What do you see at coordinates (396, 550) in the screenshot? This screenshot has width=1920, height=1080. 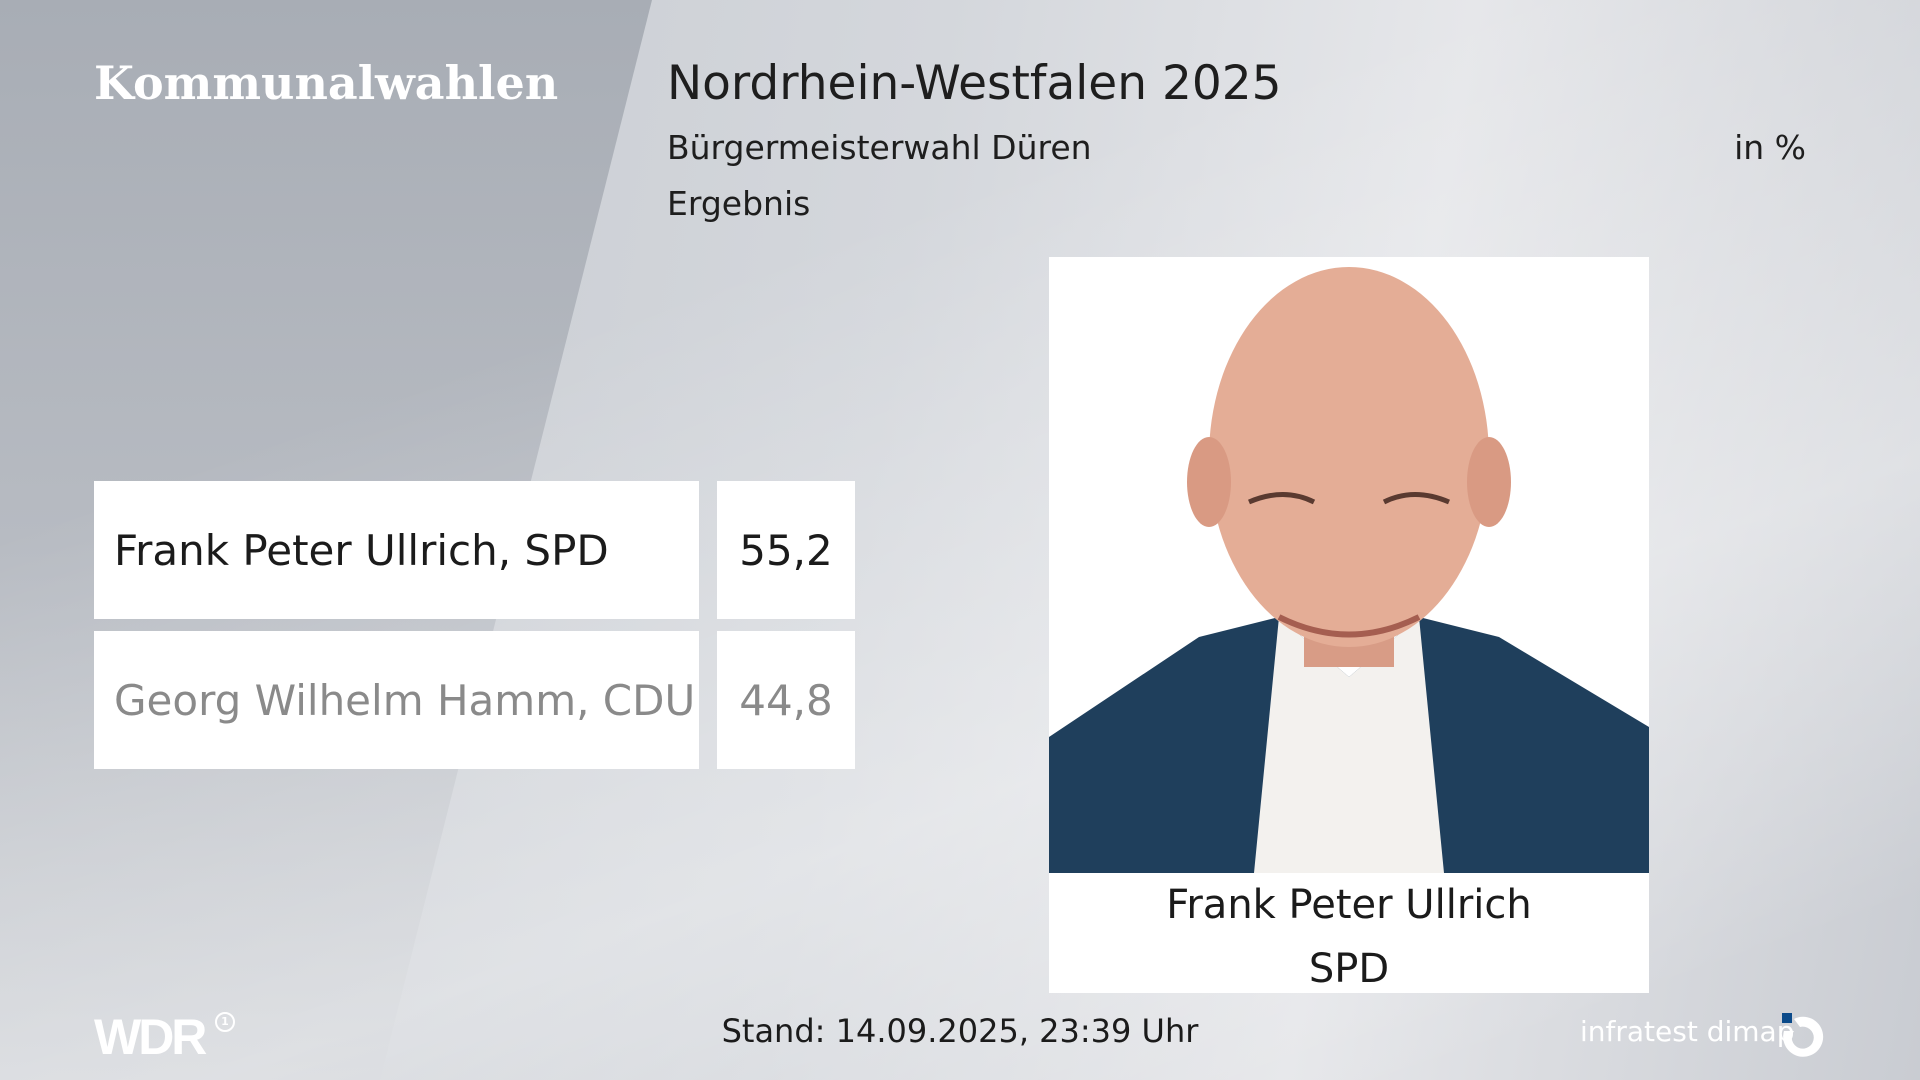 I see `candidate-name-1: Frank Peter Ullrich, SPD` at bounding box center [396, 550].